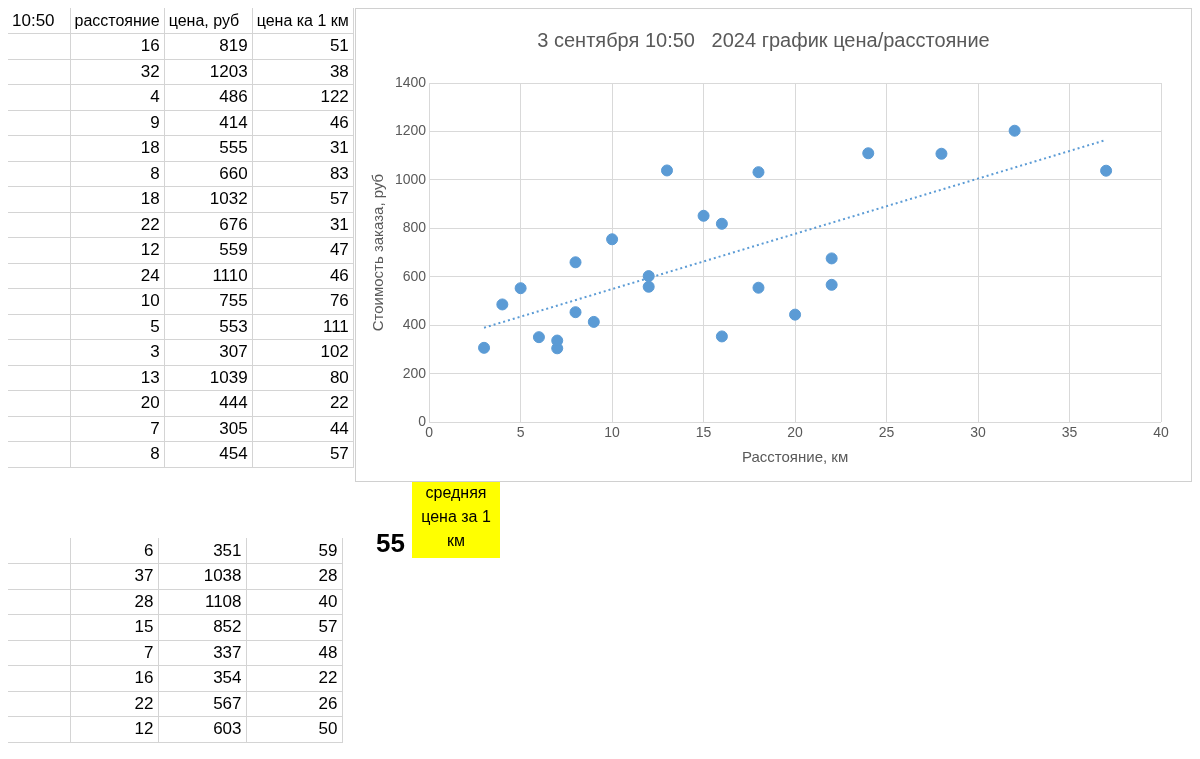 The image size is (1200, 759). What do you see at coordinates (303, 276) in the screenshot?
I see `text: 46` at bounding box center [303, 276].